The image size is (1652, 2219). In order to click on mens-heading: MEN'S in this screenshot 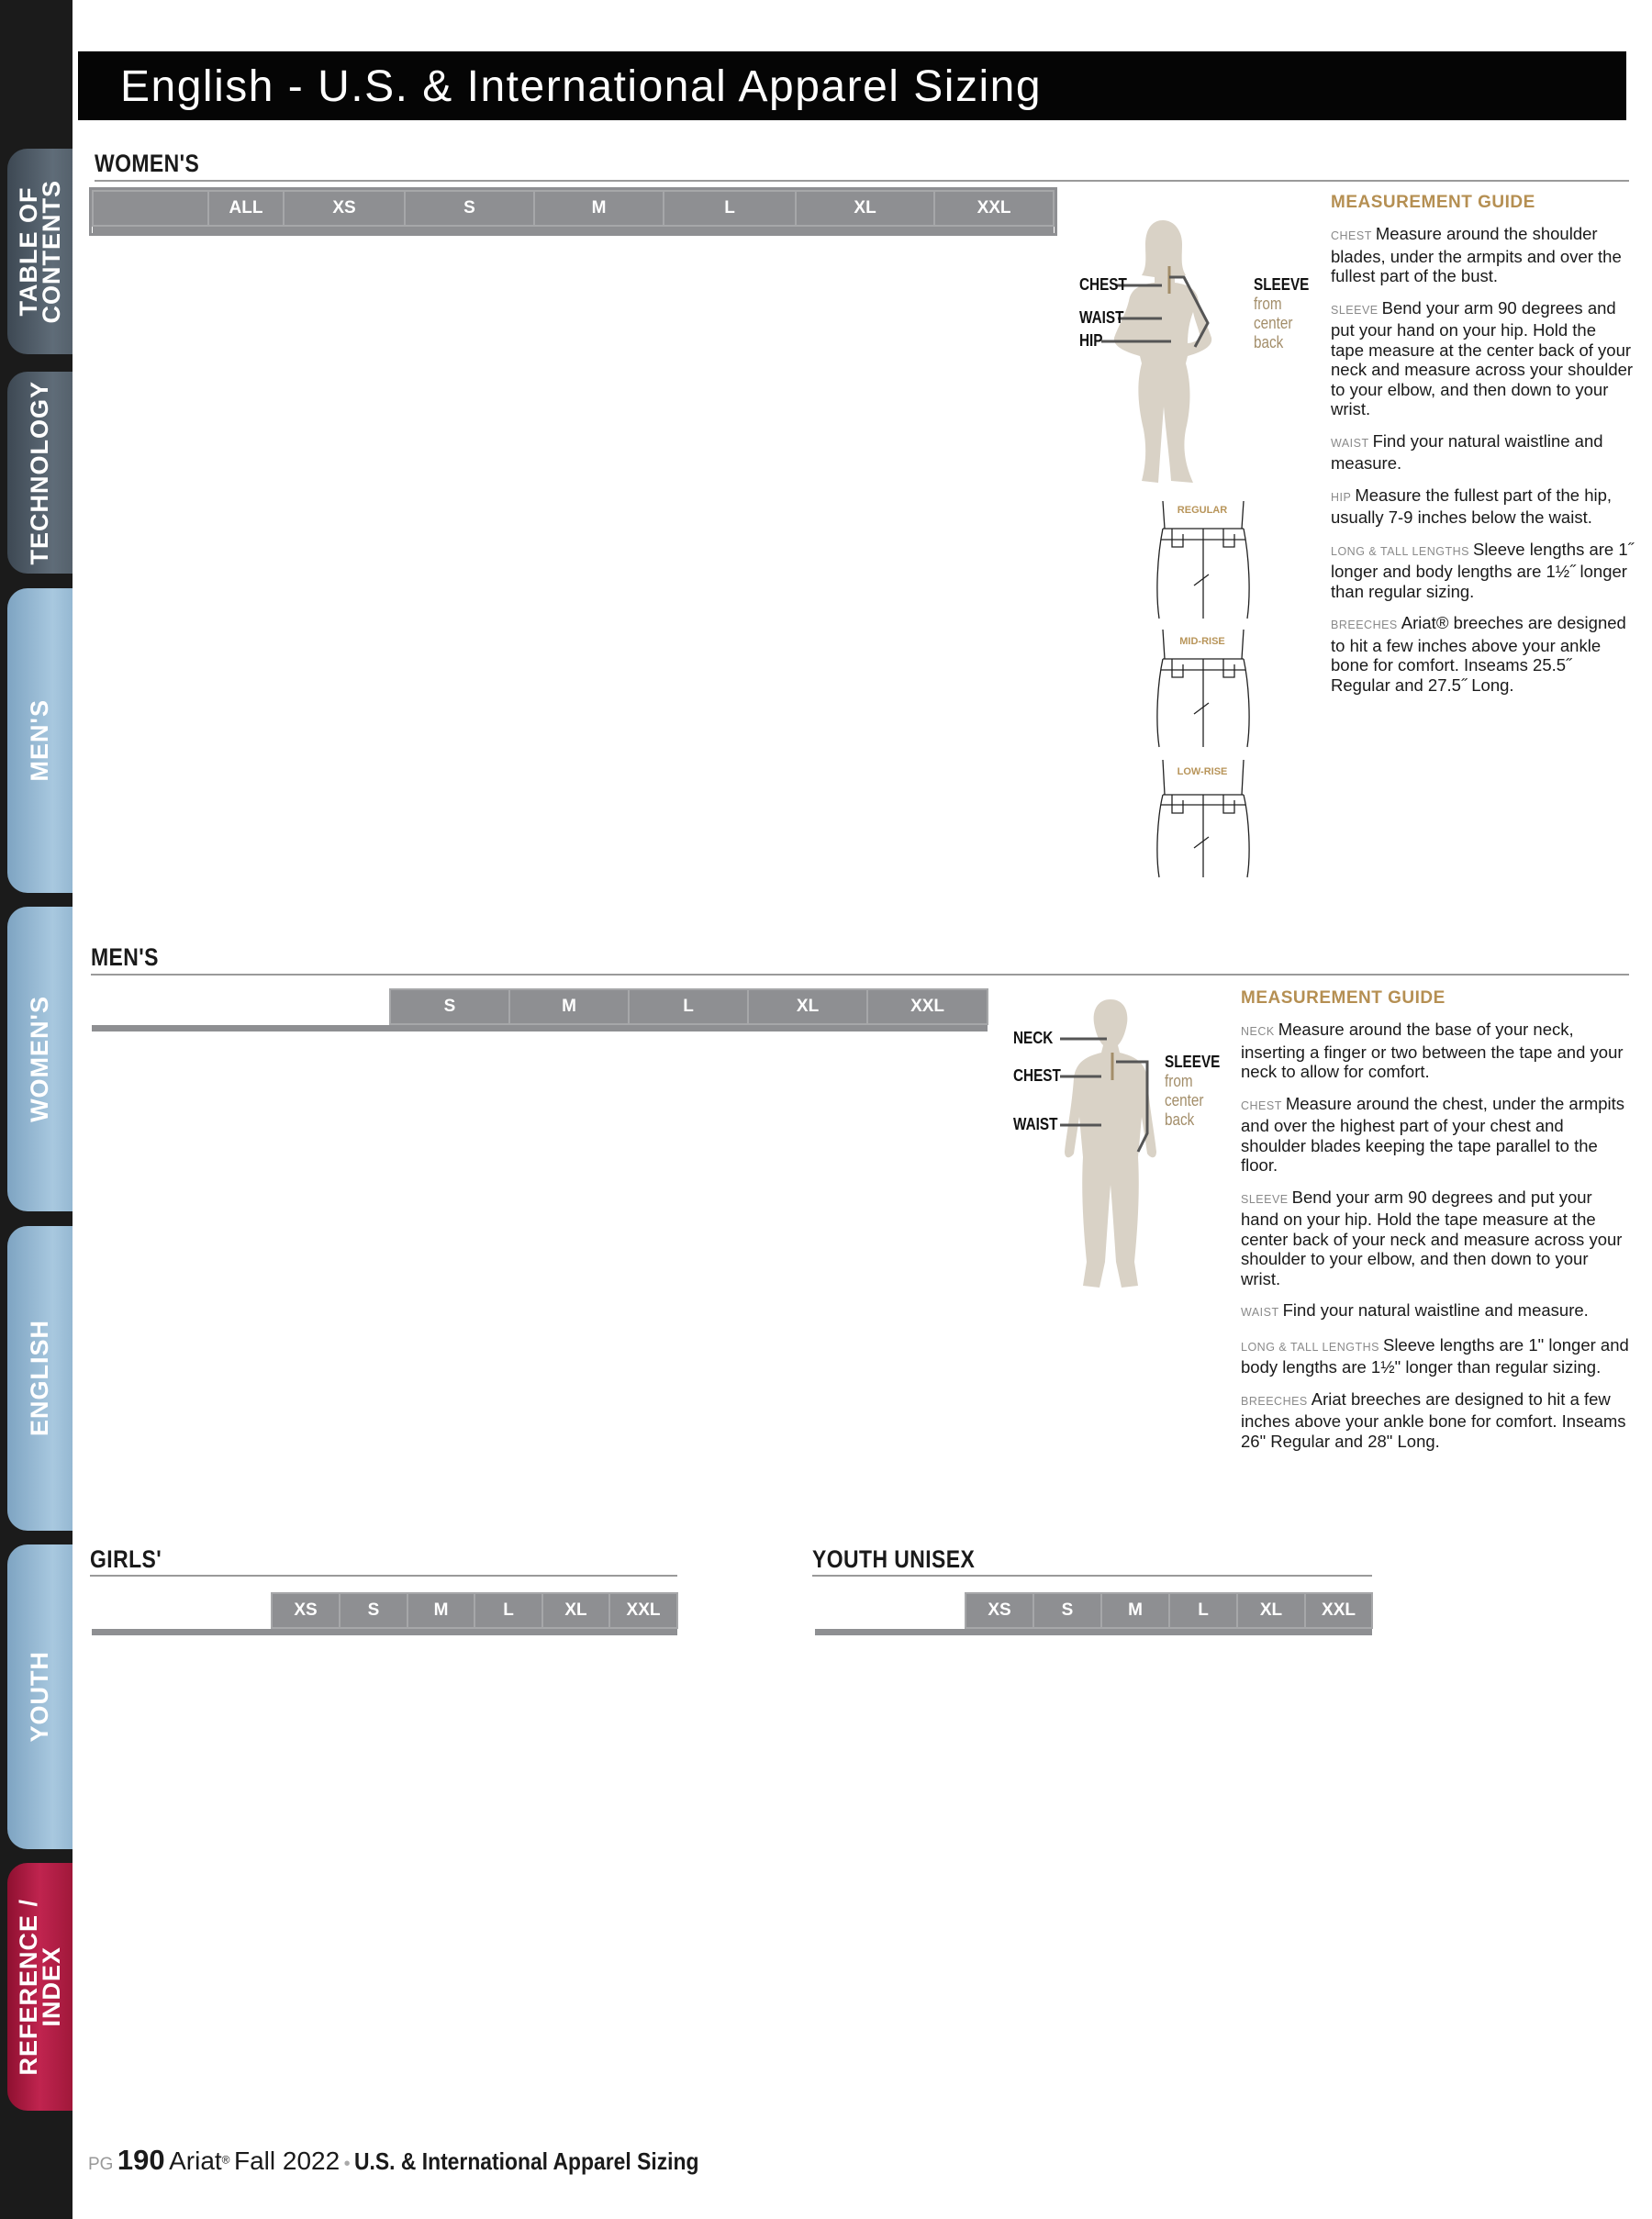, I will do `click(125, 957)`.